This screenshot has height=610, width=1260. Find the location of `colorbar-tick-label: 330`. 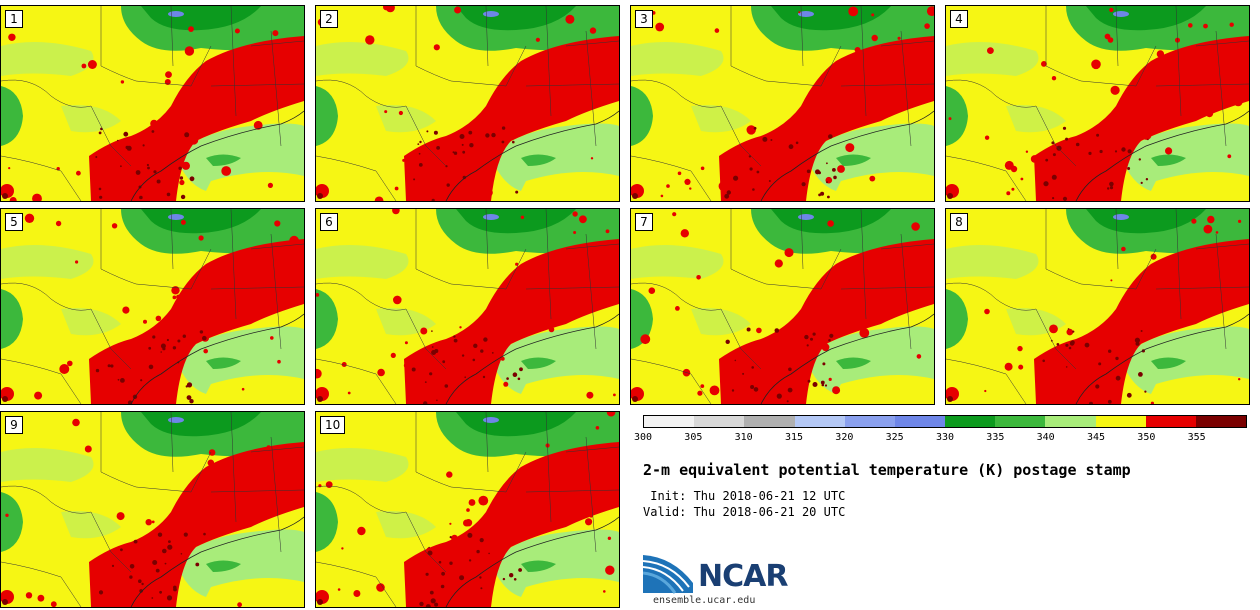

colorbar-tick-label: 330 is located at coordinates (945, 437).